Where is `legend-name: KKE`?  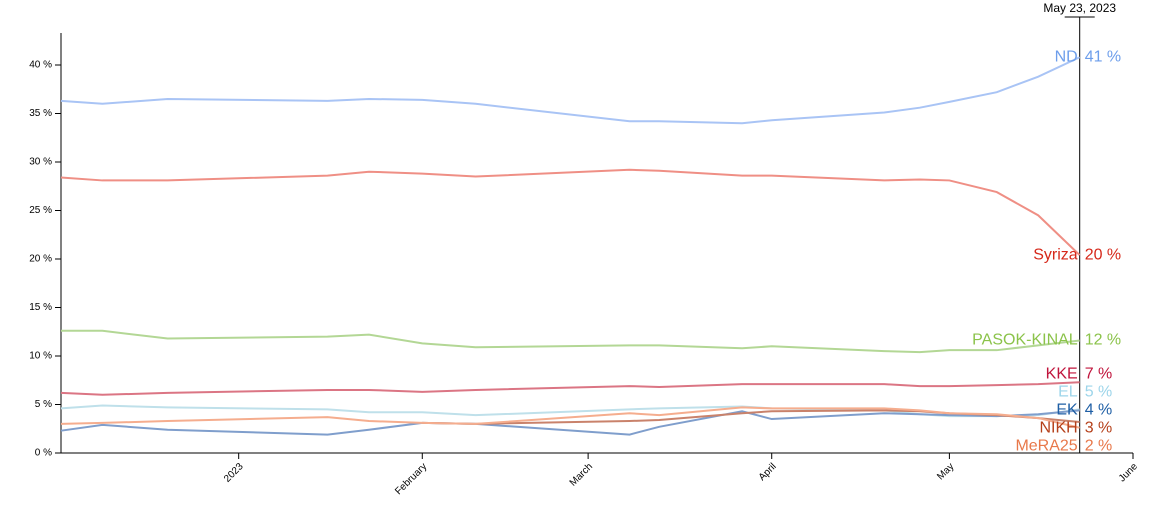 legend-name: KKE is located at coordinates (1062, 374).